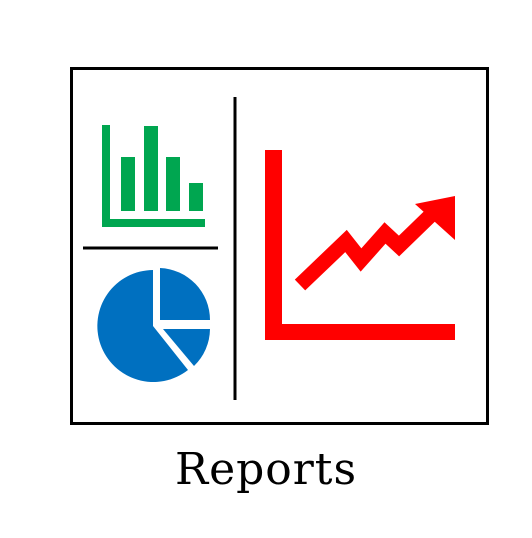  I want to click on pie-chart-large-slice, so click(142, 326).